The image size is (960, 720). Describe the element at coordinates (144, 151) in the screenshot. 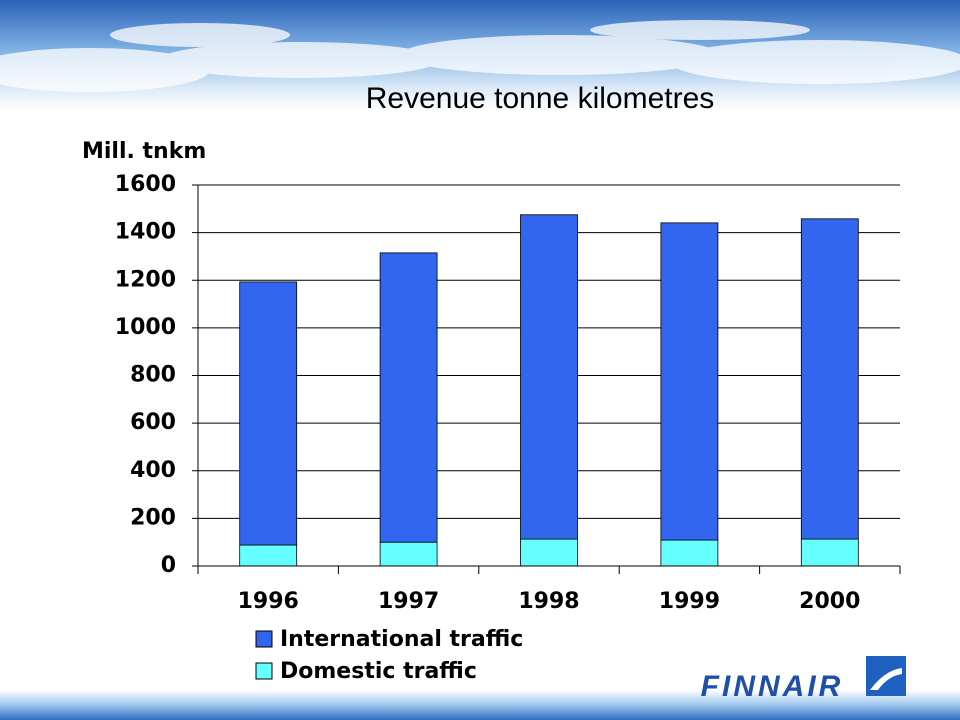

I see `y-axis-label: Mill. tnkm` at that location.